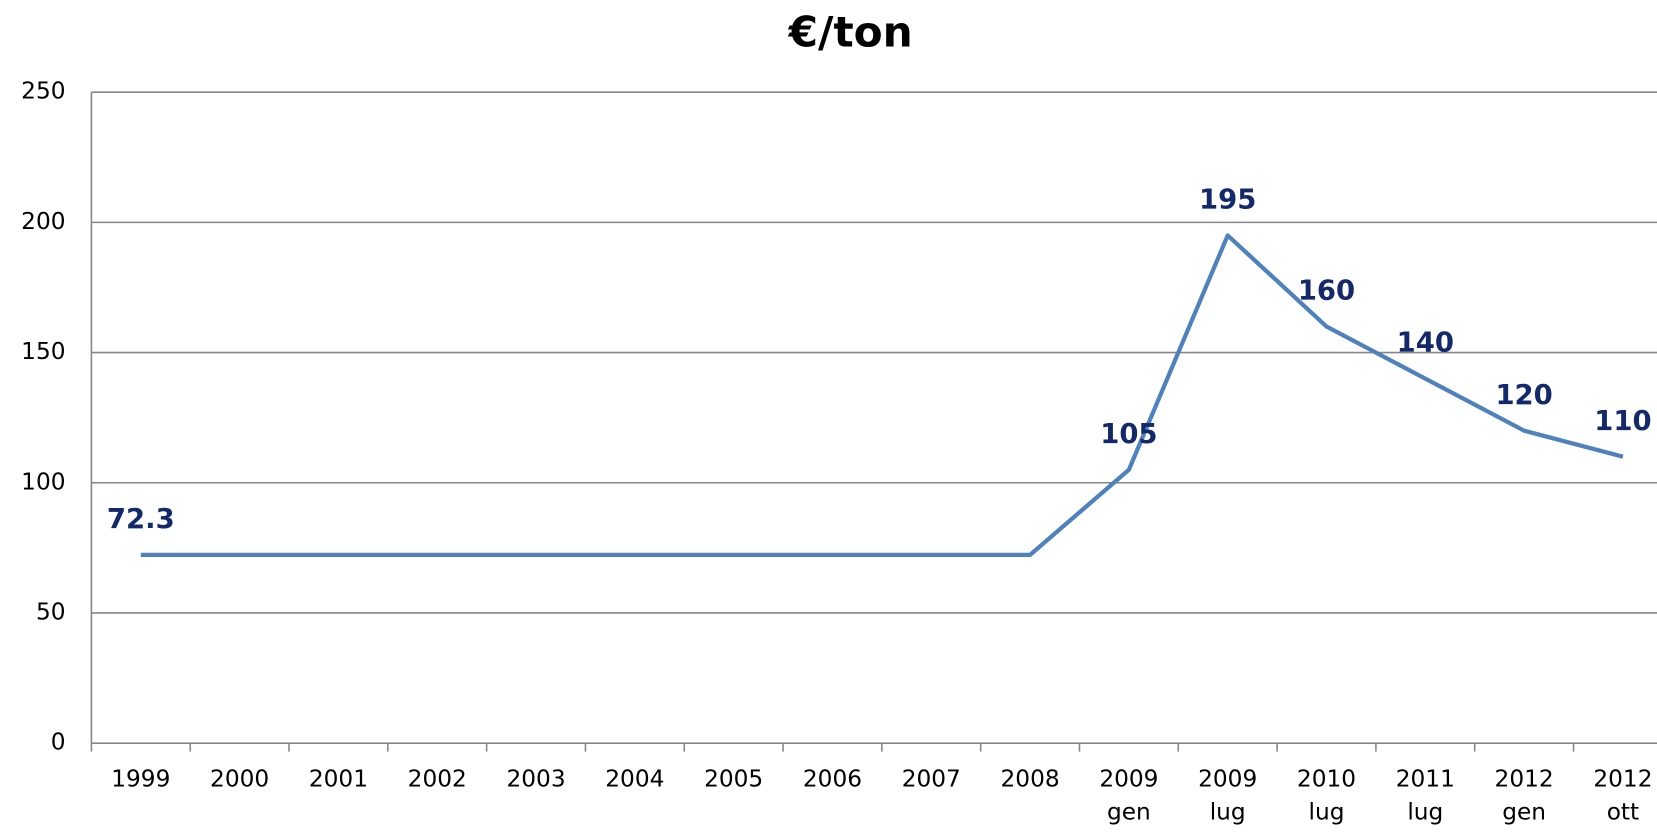 Image resolution: width=1657 pixels, height=833 pixels. What do you see at coordinates (1326, 291) in the screenshot?
I see `data-label: 160` at bounding box center [1326, 291].